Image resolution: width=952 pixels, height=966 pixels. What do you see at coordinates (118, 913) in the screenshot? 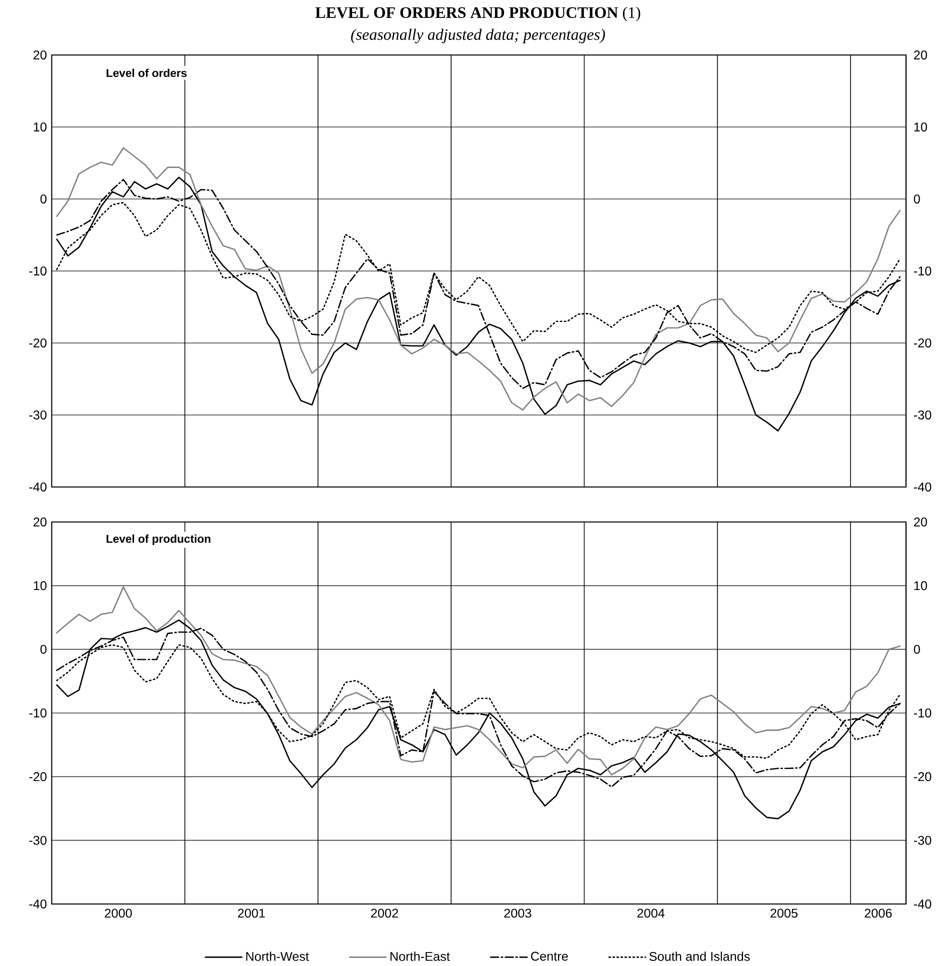
I see `x-tick-label: 2000` at bounding box center [118, 913].